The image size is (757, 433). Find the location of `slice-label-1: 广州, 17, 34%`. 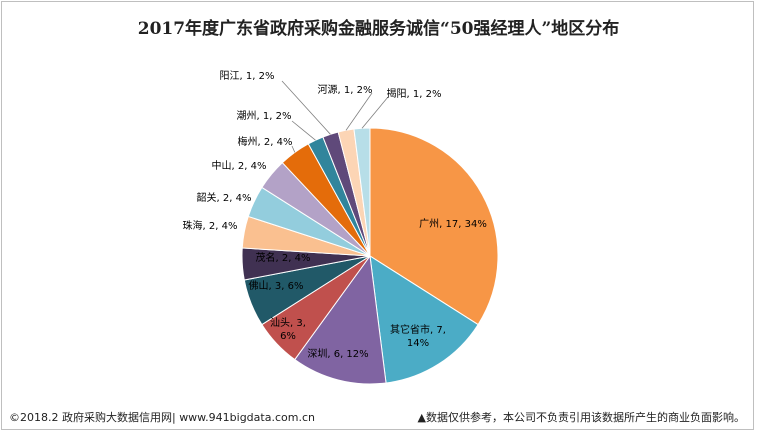

slice-label-1: 广州, 17, 34% is located at coordinates (453, 224).